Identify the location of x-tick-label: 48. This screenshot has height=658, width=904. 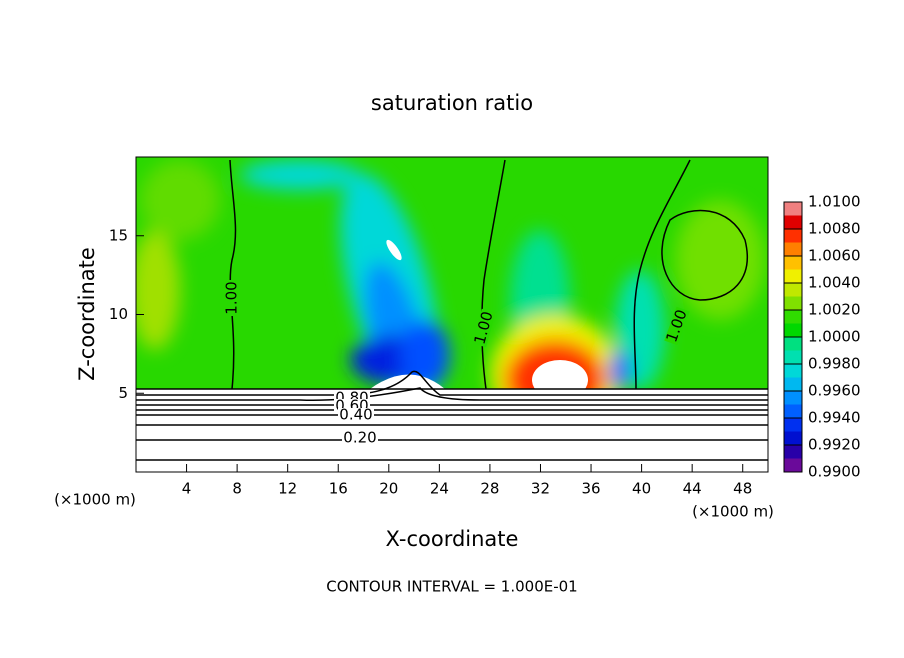
(742, 489).